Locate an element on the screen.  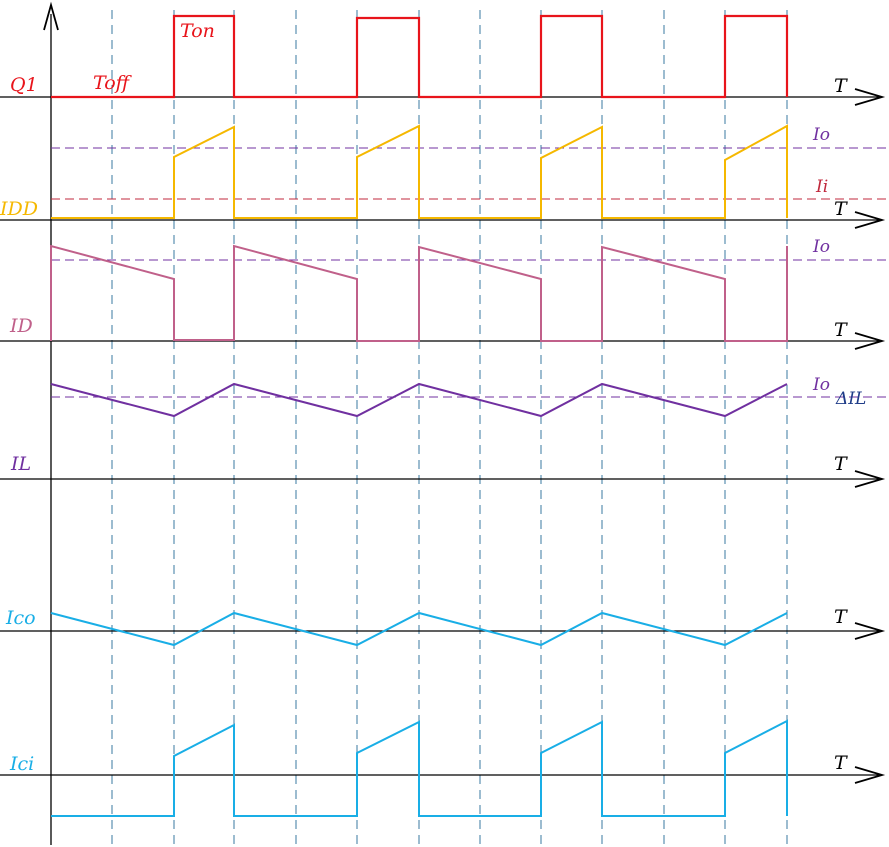
t-axis-label-id: T is located at coordinates (841, 330).